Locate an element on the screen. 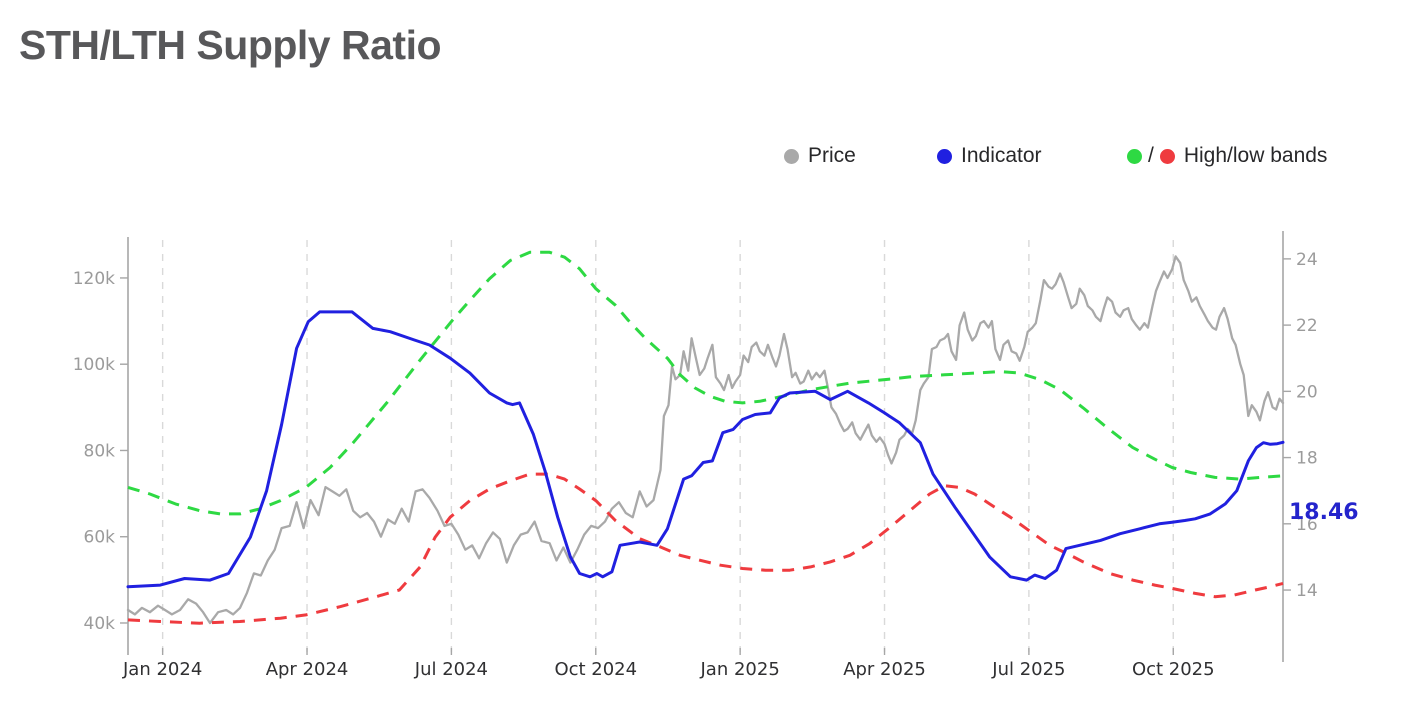 The image size is (1414, 710). x-tick-label: Jul 2025 is located at coordinates (1028, 669).